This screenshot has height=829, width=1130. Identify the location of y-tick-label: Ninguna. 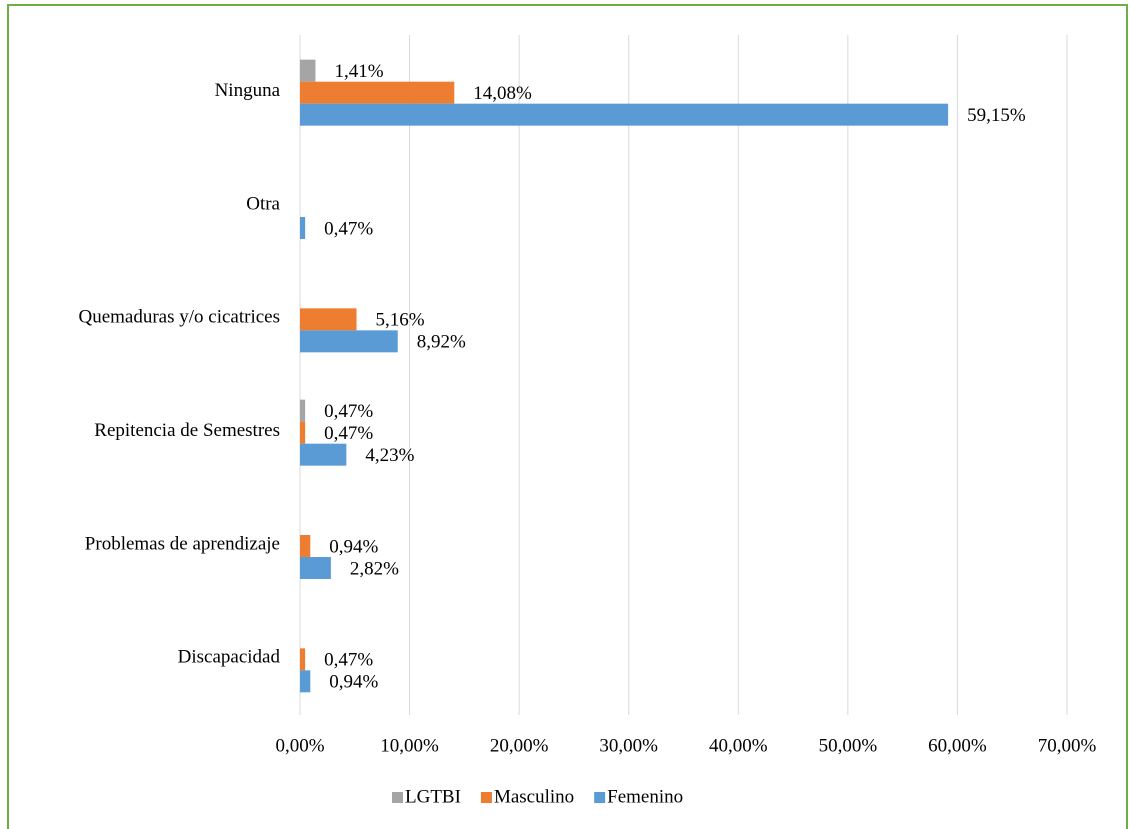
(248, 90).